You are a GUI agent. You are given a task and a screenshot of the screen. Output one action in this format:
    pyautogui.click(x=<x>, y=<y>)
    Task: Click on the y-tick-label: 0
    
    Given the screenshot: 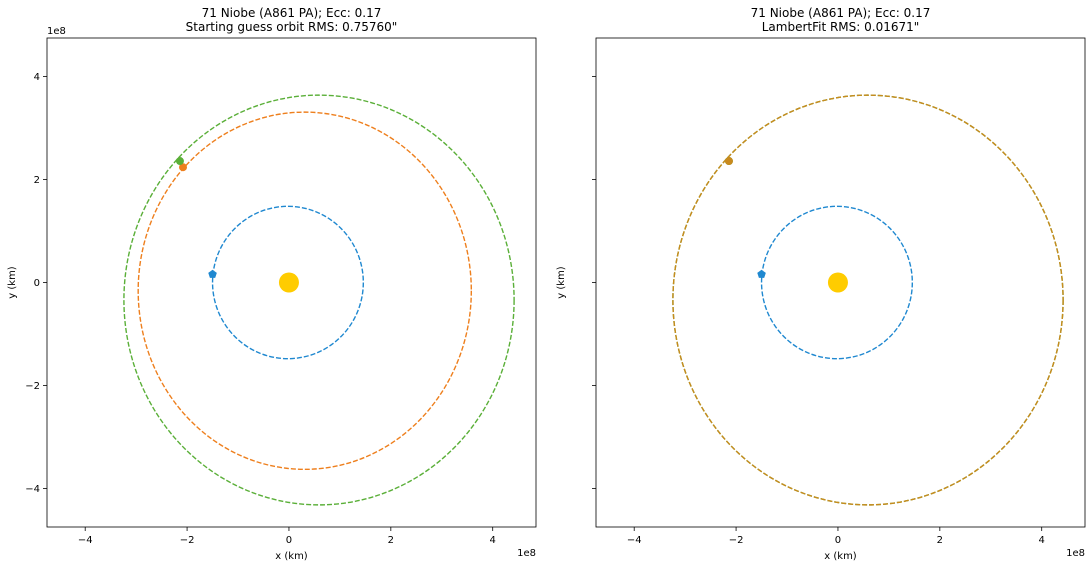 What is the action you would take?
    pyautogui.click(x=37, y=283)
    